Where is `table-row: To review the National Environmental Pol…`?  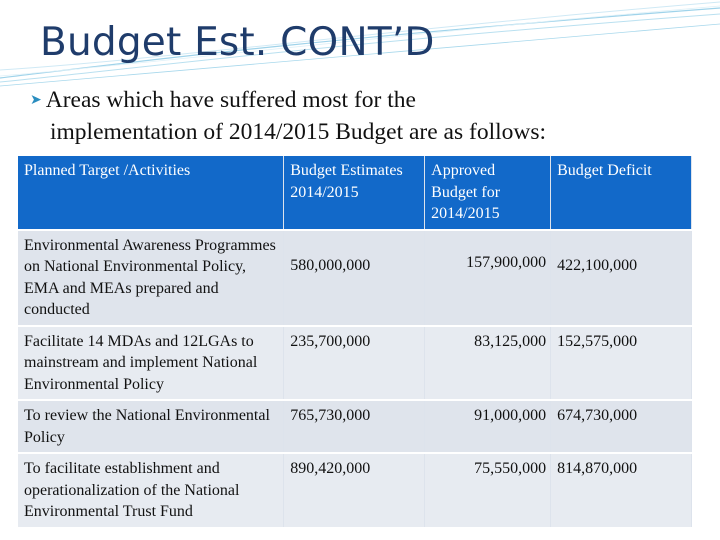
table-row: To review the National Environmental Pol… is located at coordinates (355, 427).